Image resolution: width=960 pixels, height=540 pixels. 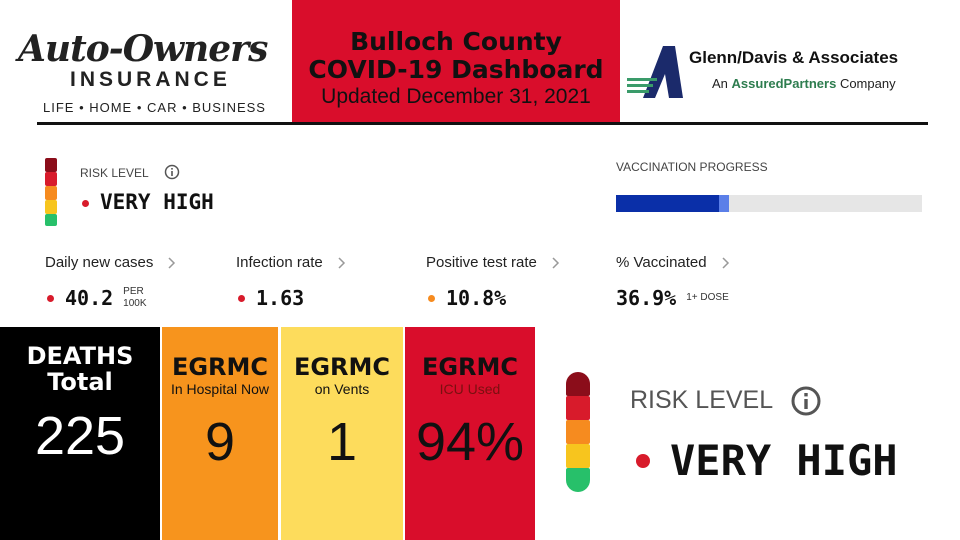 I want to click on metric-value: 40.2, so click(x=89, y=298).